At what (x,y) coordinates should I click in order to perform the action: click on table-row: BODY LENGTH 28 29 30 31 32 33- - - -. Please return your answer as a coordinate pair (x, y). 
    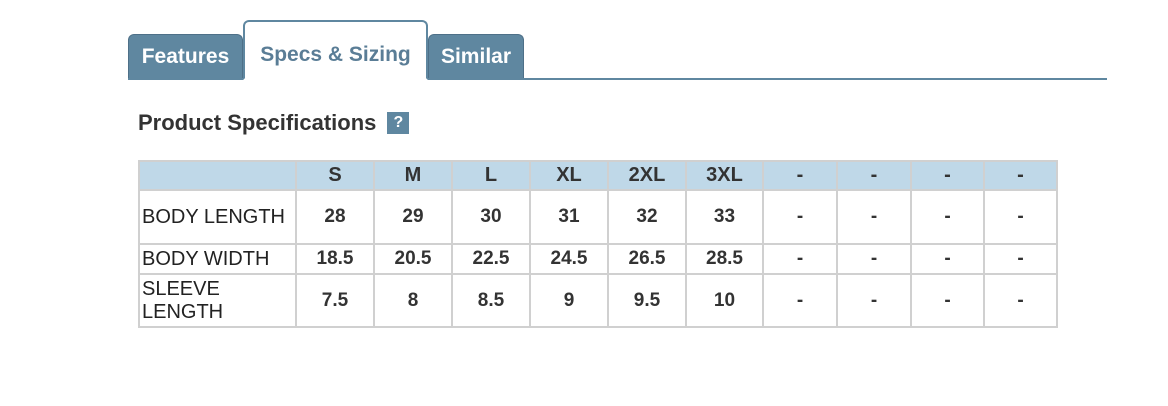
    Looking at the image, I should click on (598, 217).